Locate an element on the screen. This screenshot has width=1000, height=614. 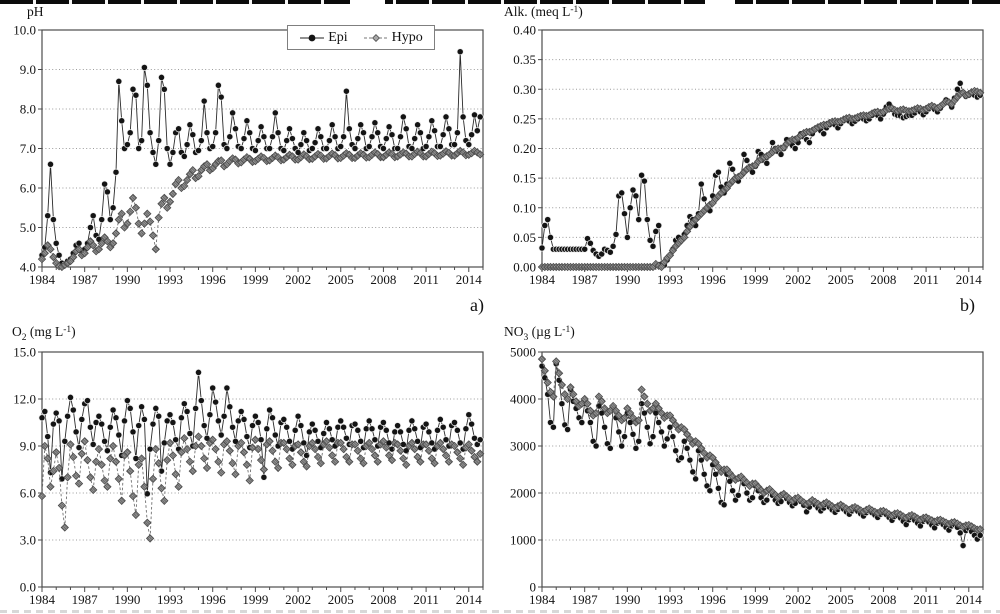
svg-text: 1000 is located at coordinates (523, 540).